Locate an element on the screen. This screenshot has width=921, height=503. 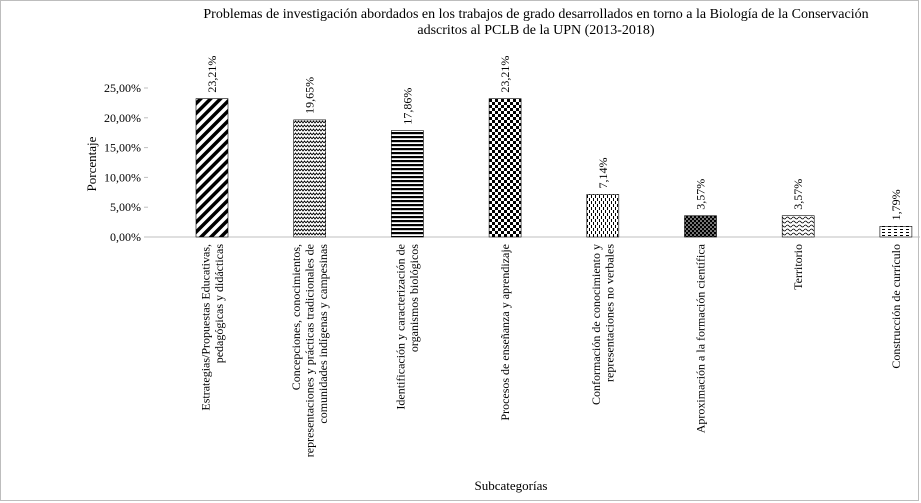
category-label: Concepciones, conocimientos, is located at coordinates (296, 317).